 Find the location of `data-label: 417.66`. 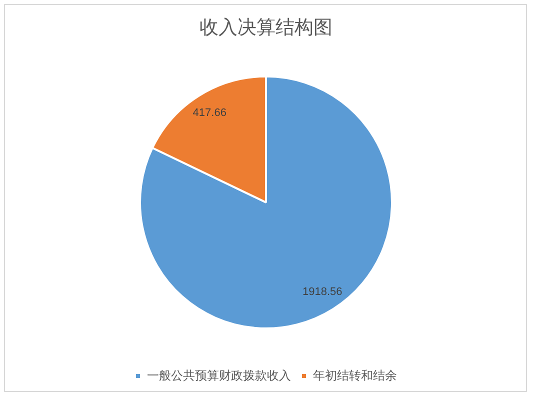

data-label: 417.66 is located at coordinates (209, 112).